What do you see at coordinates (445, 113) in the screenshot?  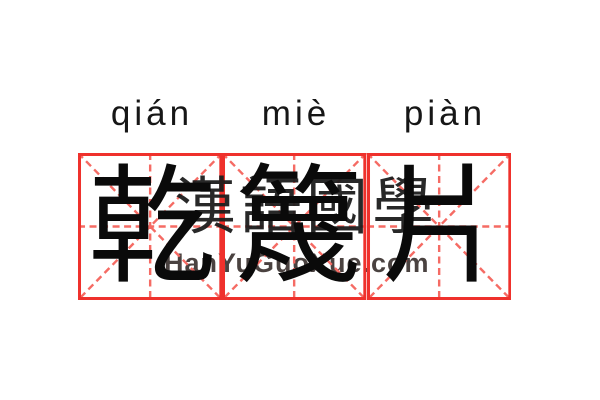 I see `pinyin-syllable-3: piàn` at bounding box center [445, 113].